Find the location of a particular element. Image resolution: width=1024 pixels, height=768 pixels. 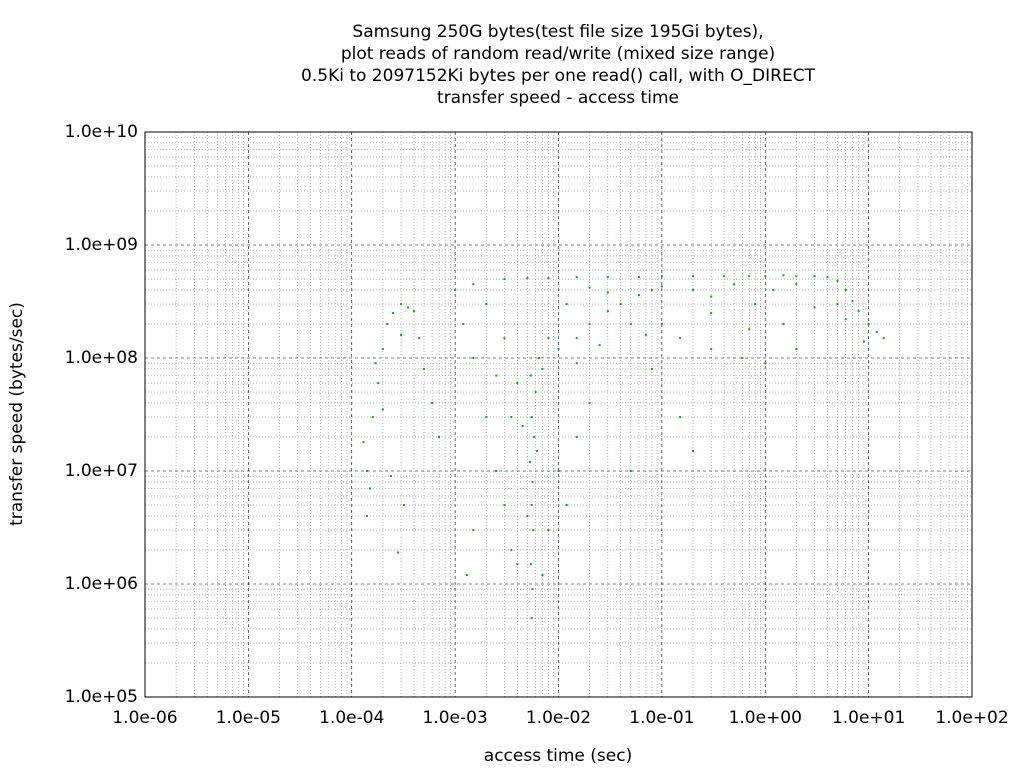

y-tick-label: 1.0e+10 is located at coordinates (101, 132).